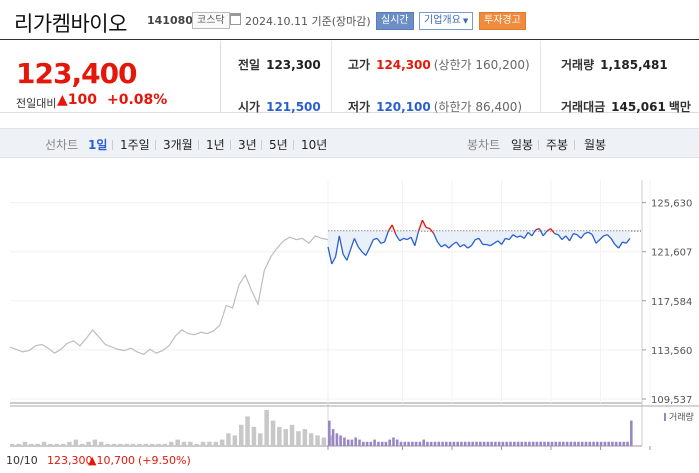 The width and height of the screenshot is (699, 473). Describe the element at coordinates (77, 100) in the screenshot. I see `change-value: ▲100` at that location.